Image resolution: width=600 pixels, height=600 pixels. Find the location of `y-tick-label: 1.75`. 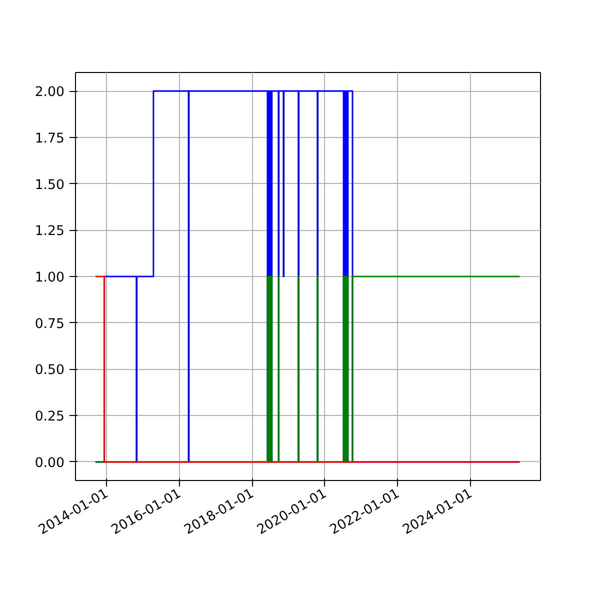

y-tick-label: 1.75 is located at coordinates (49, 138).